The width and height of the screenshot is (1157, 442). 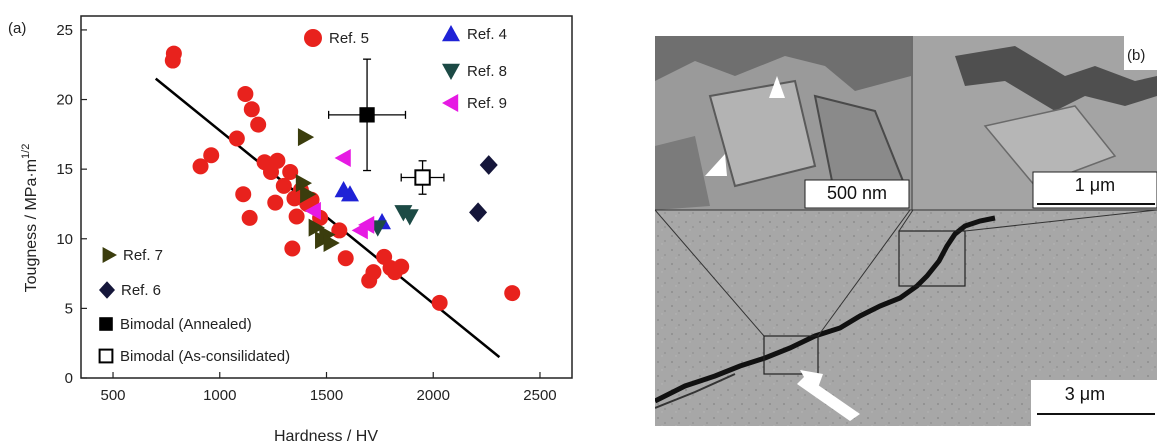 What do you see at coordinates (487, 34) in the screenshot?
I see `legend-label: Ref. 4` at bounding box center [487, 34].